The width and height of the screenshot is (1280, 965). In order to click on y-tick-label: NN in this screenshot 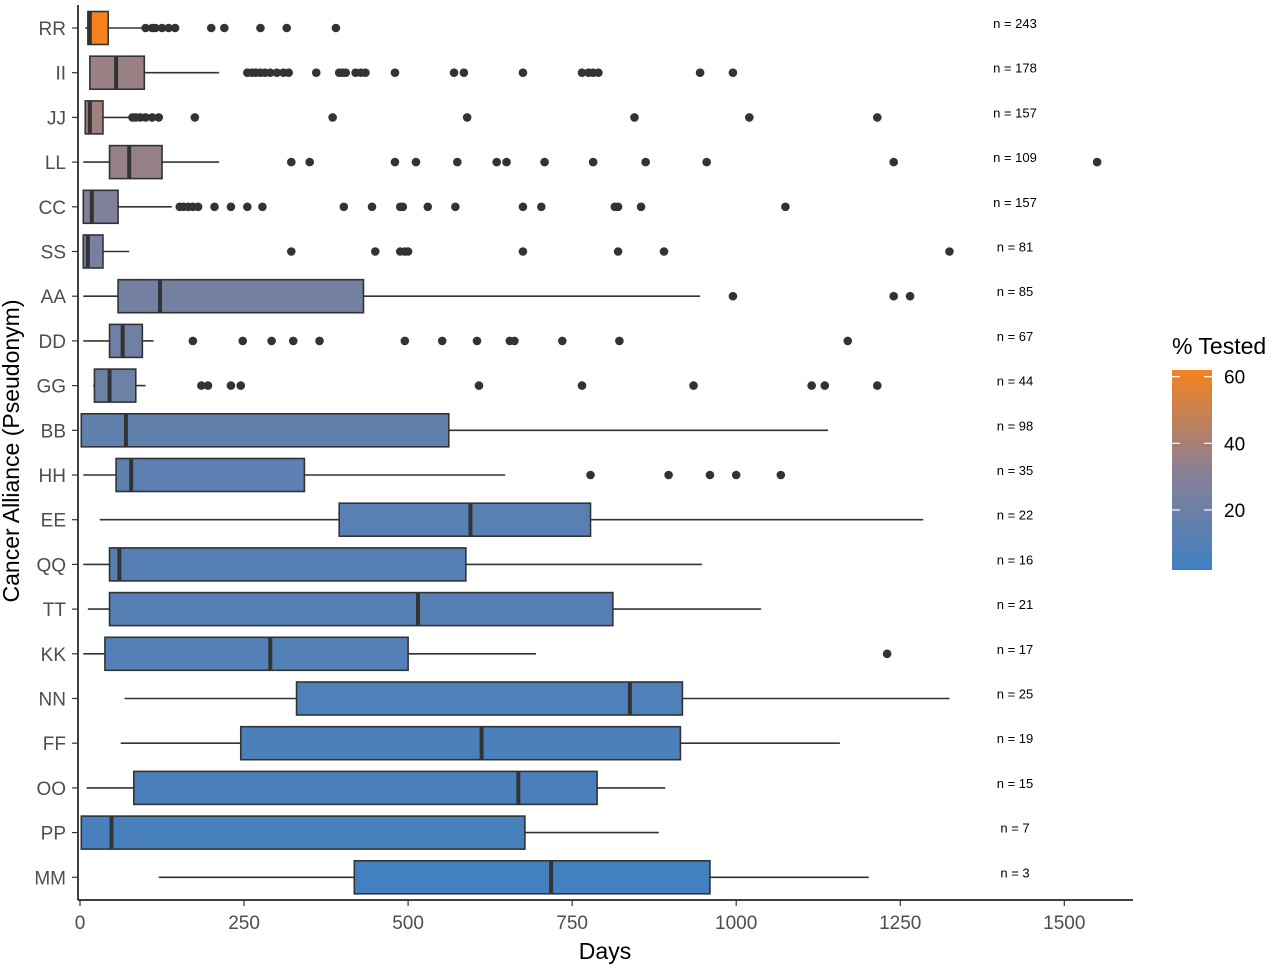, I will do `click(52, 700)`.